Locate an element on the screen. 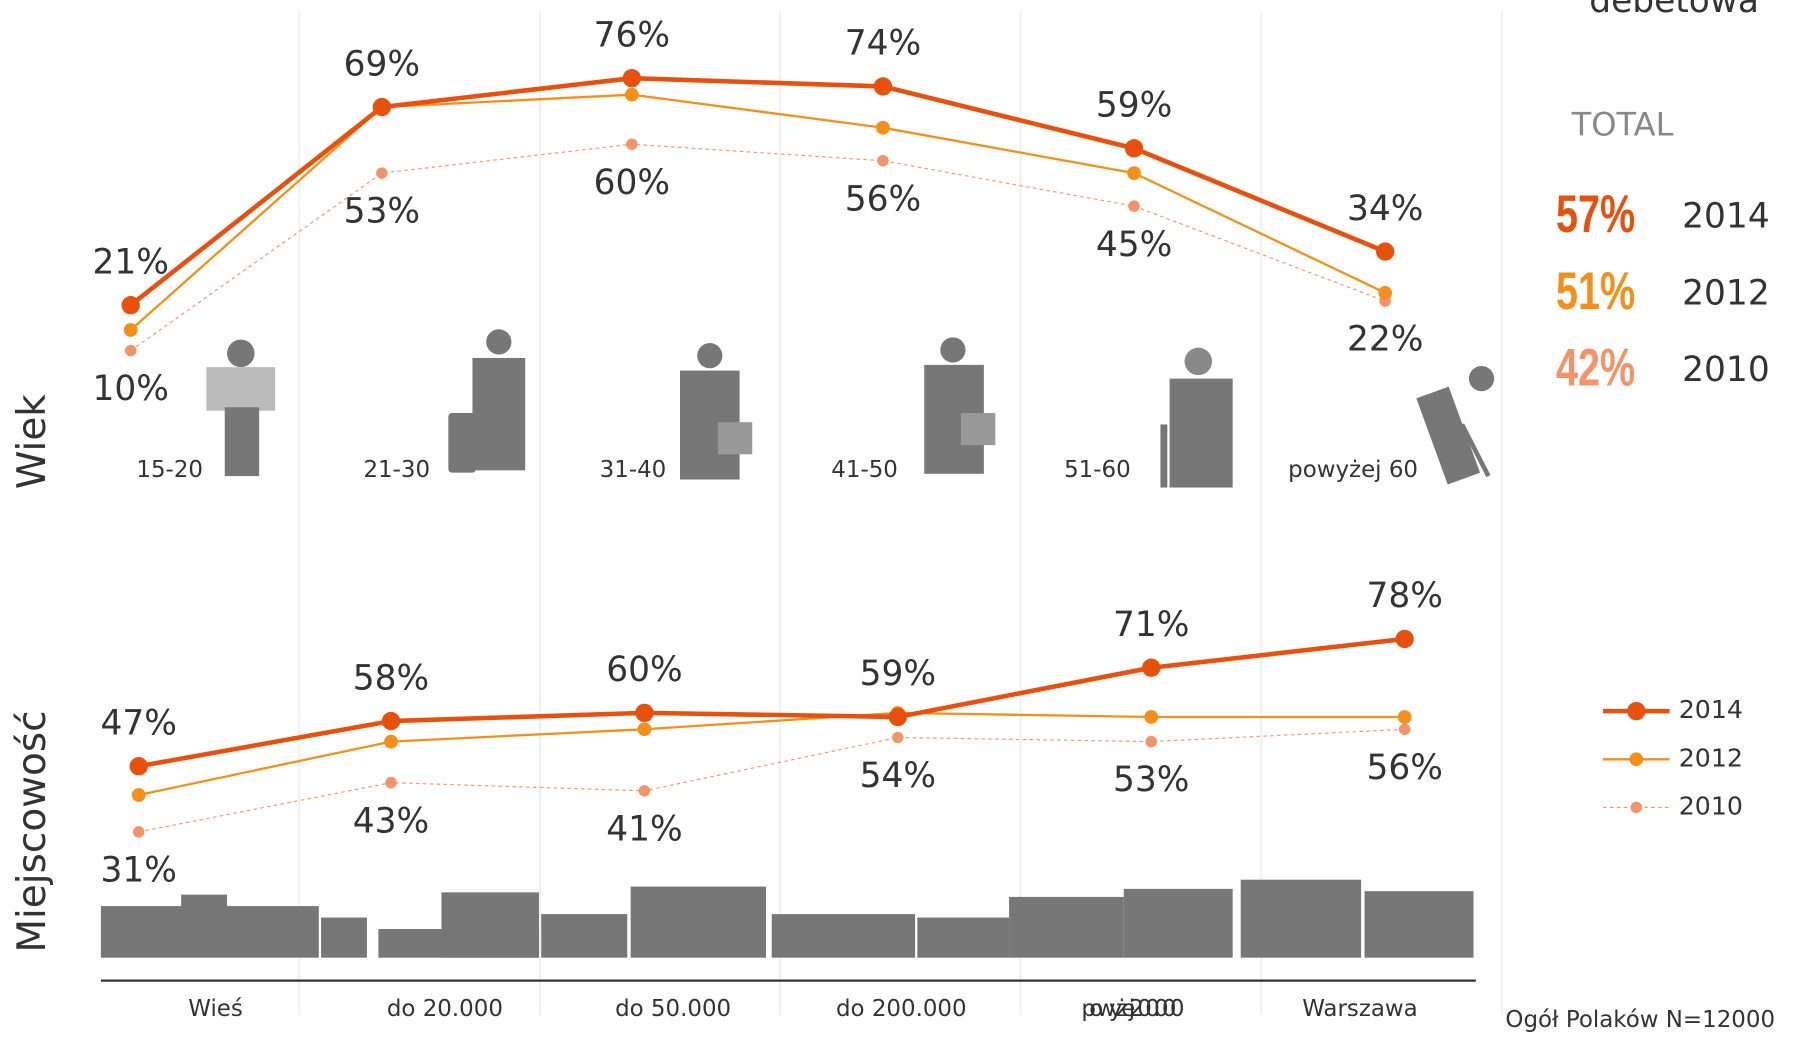 This screenshot has height=1037, width=1798. data-label: 22% is located at coordinates (1385, 340).